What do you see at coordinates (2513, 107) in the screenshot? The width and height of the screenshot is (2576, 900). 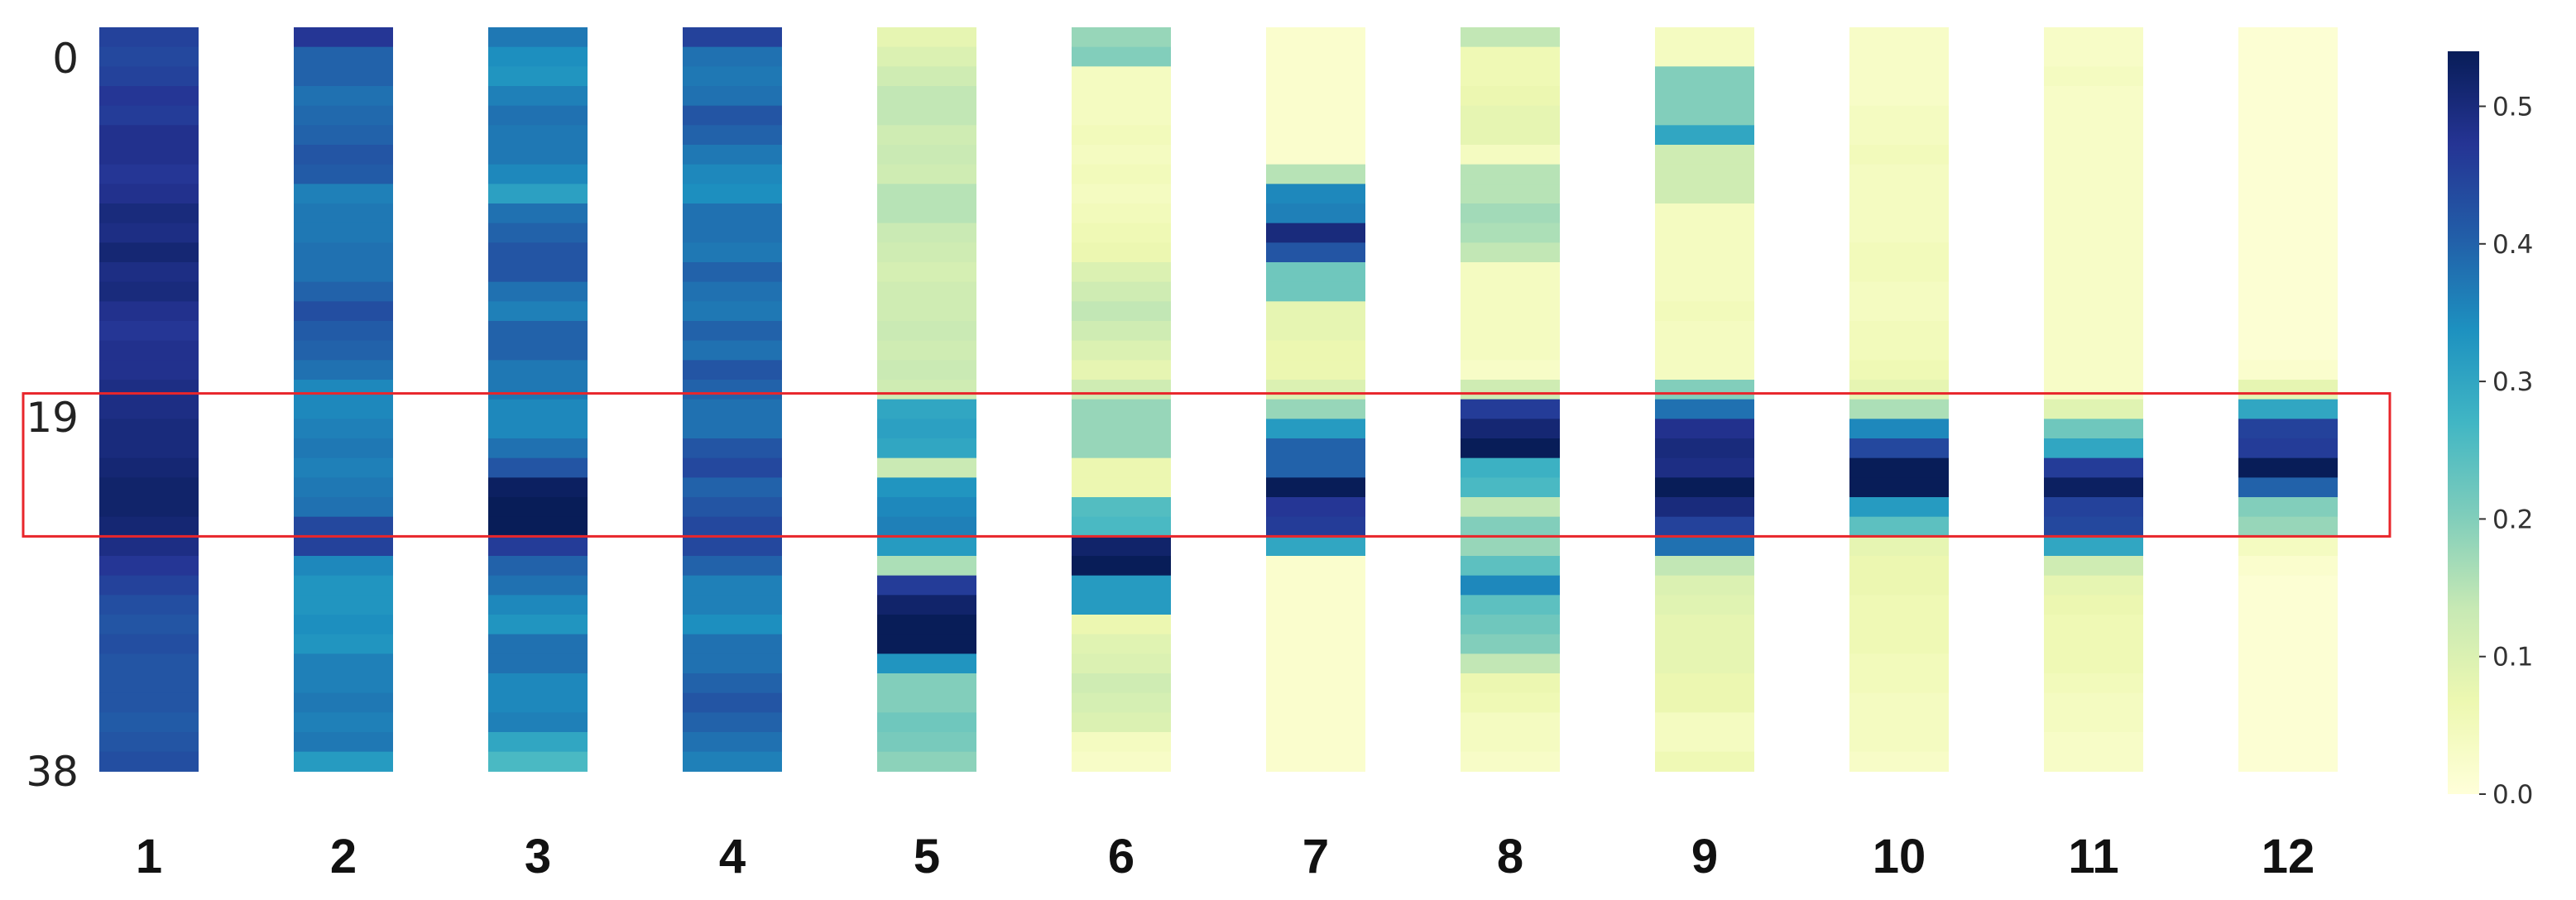 I see `colorbar-tick-label: 0.5` at bounding box center [2513, 107].